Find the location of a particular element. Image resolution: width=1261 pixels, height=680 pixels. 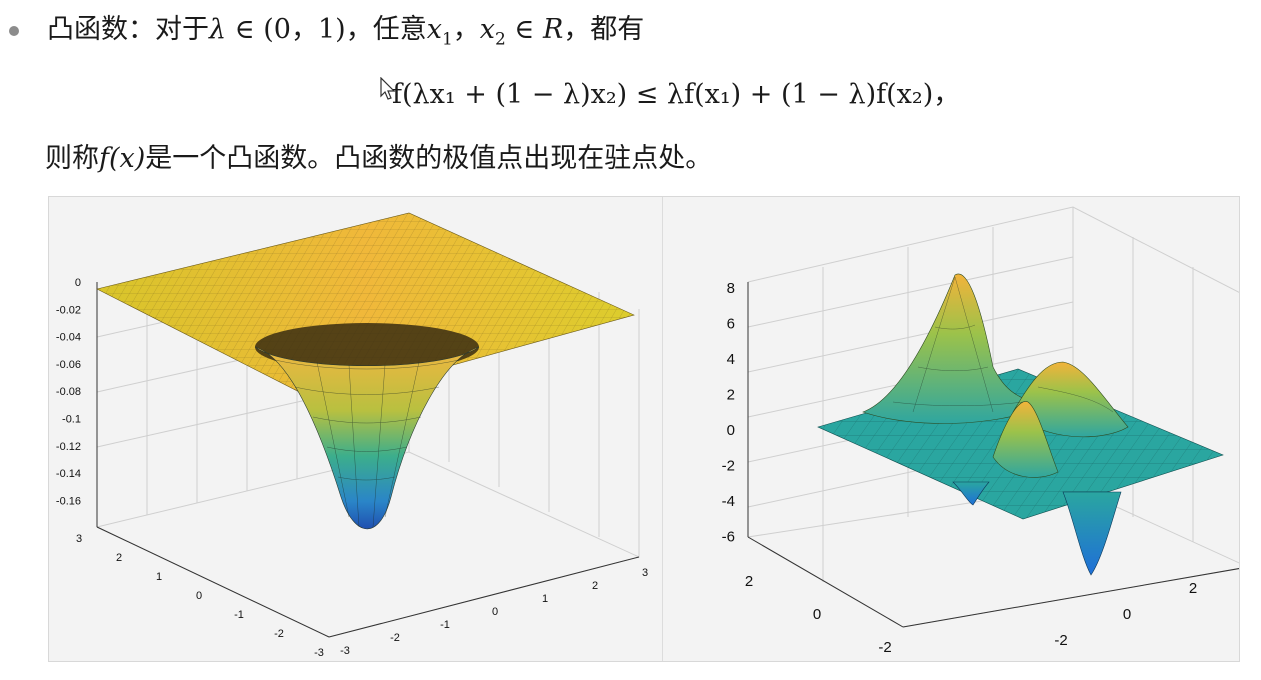

z-tick-label: 8 is located at coordinates (731, 288).